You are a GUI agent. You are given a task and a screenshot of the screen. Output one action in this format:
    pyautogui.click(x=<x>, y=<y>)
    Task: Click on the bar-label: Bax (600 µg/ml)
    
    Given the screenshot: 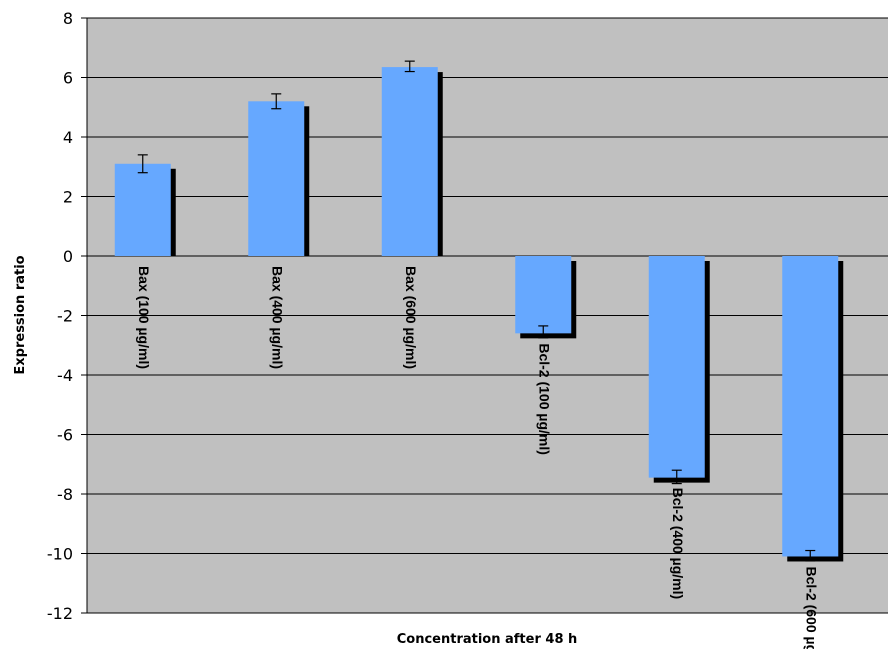 What is the action you would take?
    pyautogui.click(x=411, y=317)
    